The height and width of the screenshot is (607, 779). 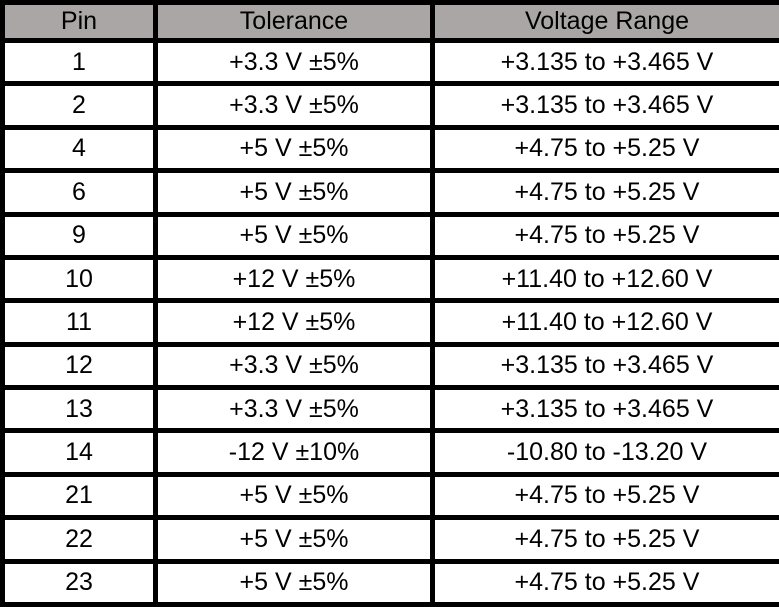 What do you see at coordinates (79, 322) in the screenshot?
I see `cell-pin: 11` at bounding box center [79, 322].